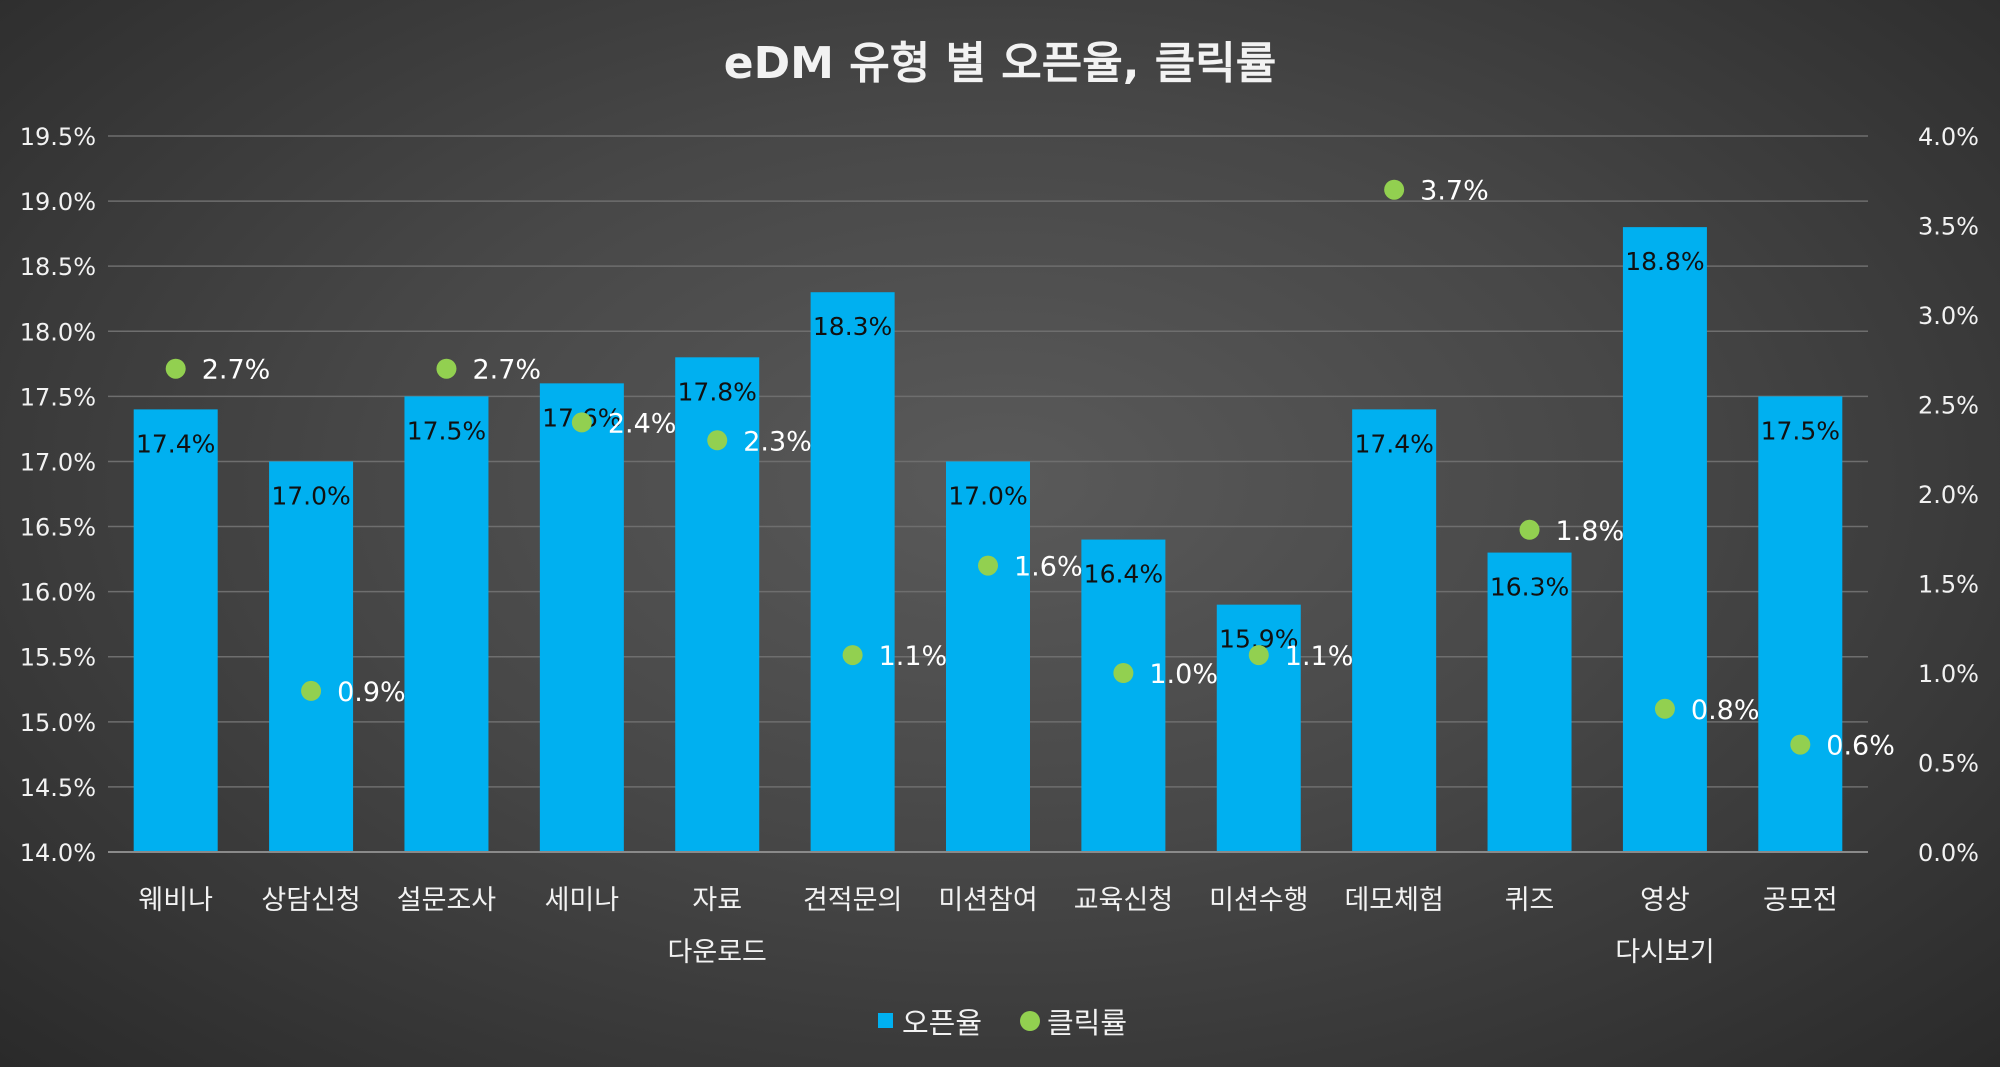 The height and width of the screenshot is (1067, 2000). Describe the element at coordinates (1123, 574) in the screenshot. I see `bar-data-label: 16.4%` at that location.